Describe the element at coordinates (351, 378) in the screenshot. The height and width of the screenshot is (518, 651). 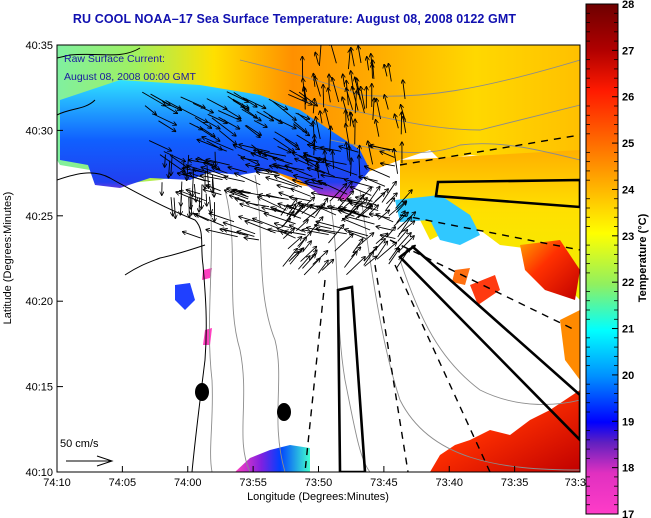
I see `restricted-area-box` at that location.